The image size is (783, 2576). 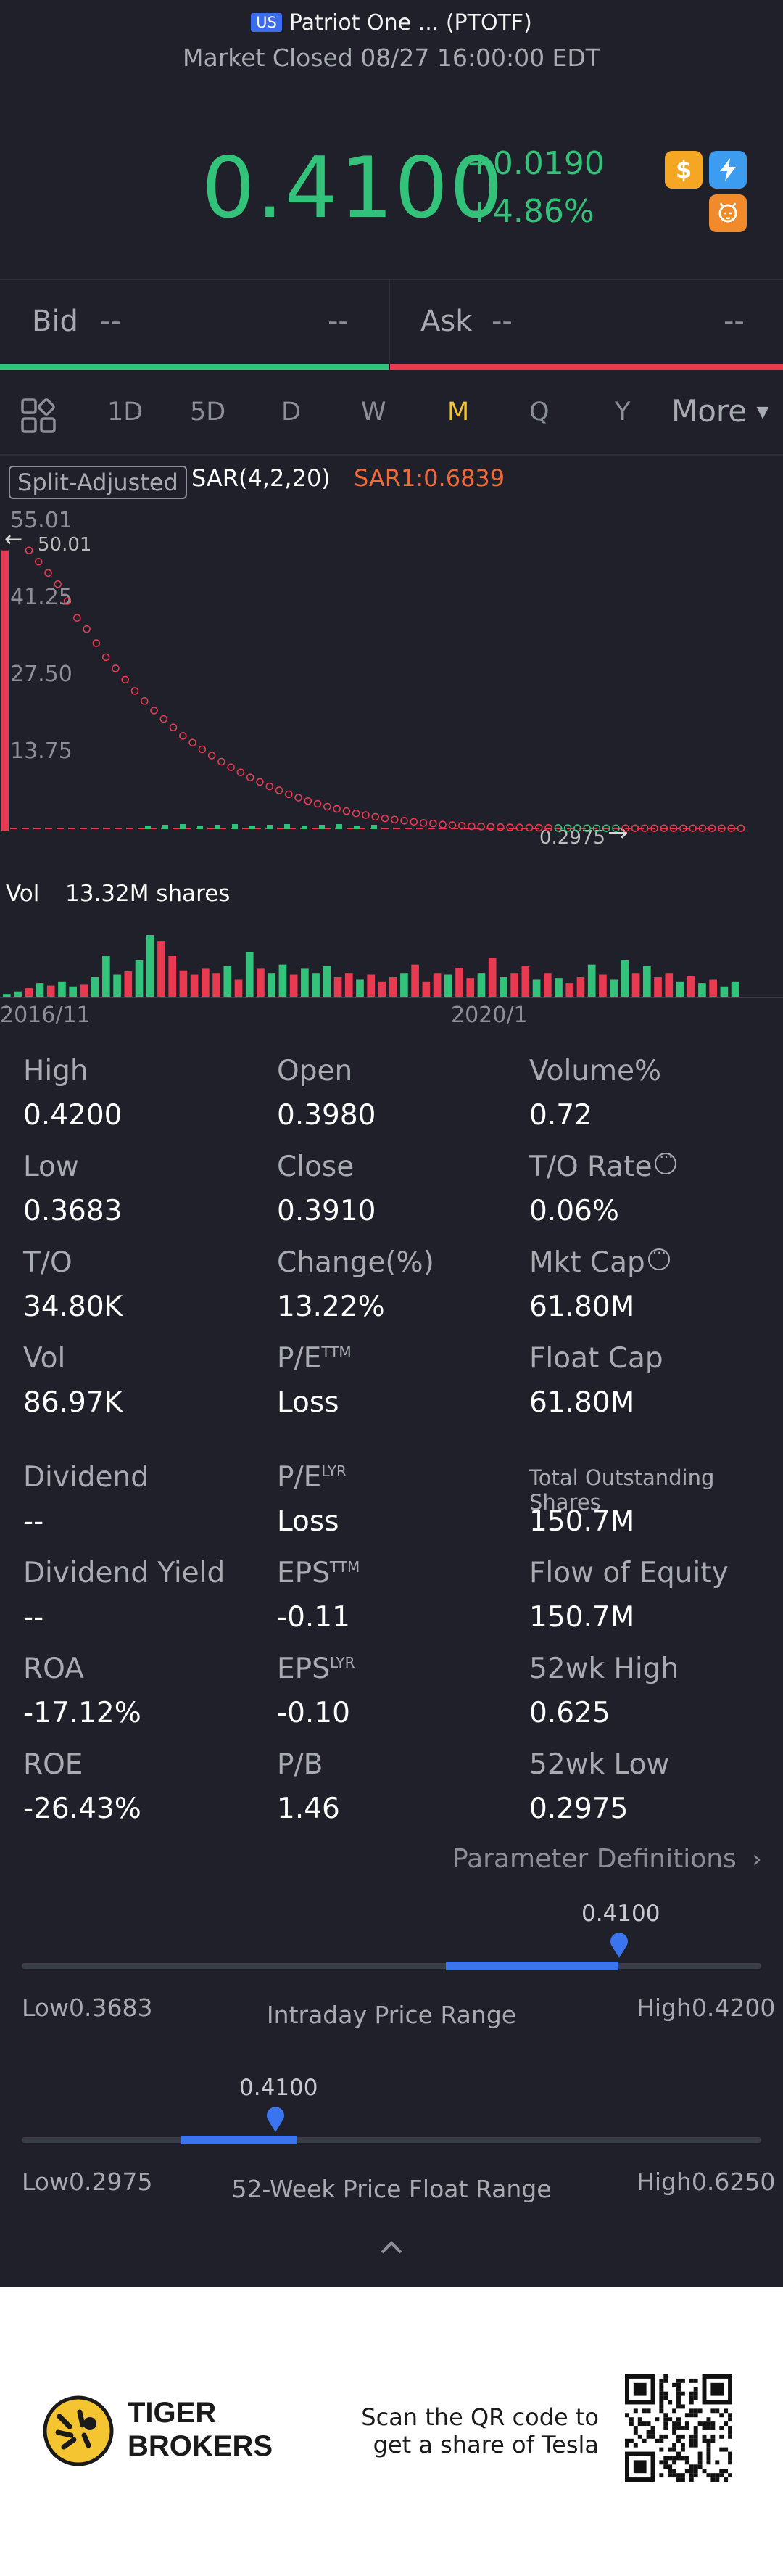 I want to click on tiger-icon, so click(x=728, y=213).